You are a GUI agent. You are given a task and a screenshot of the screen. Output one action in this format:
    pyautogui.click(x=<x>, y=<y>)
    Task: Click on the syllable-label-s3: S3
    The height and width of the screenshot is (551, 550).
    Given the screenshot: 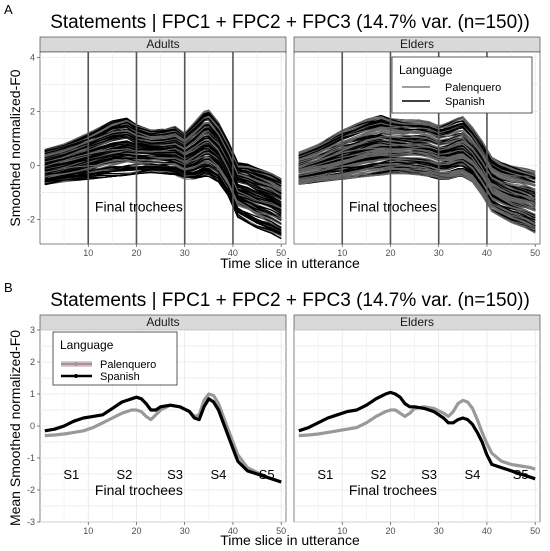 What is the action you would take?
    pyautogui.click(x=429, y=474)
    